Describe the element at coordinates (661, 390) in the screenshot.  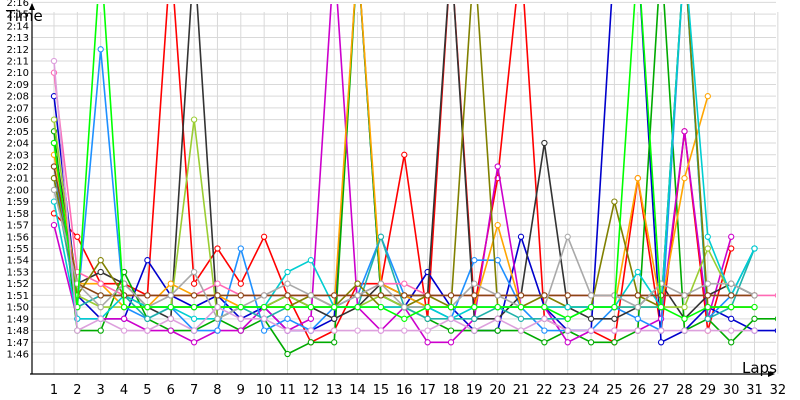
I see `x-tick-label: 27` at that location.